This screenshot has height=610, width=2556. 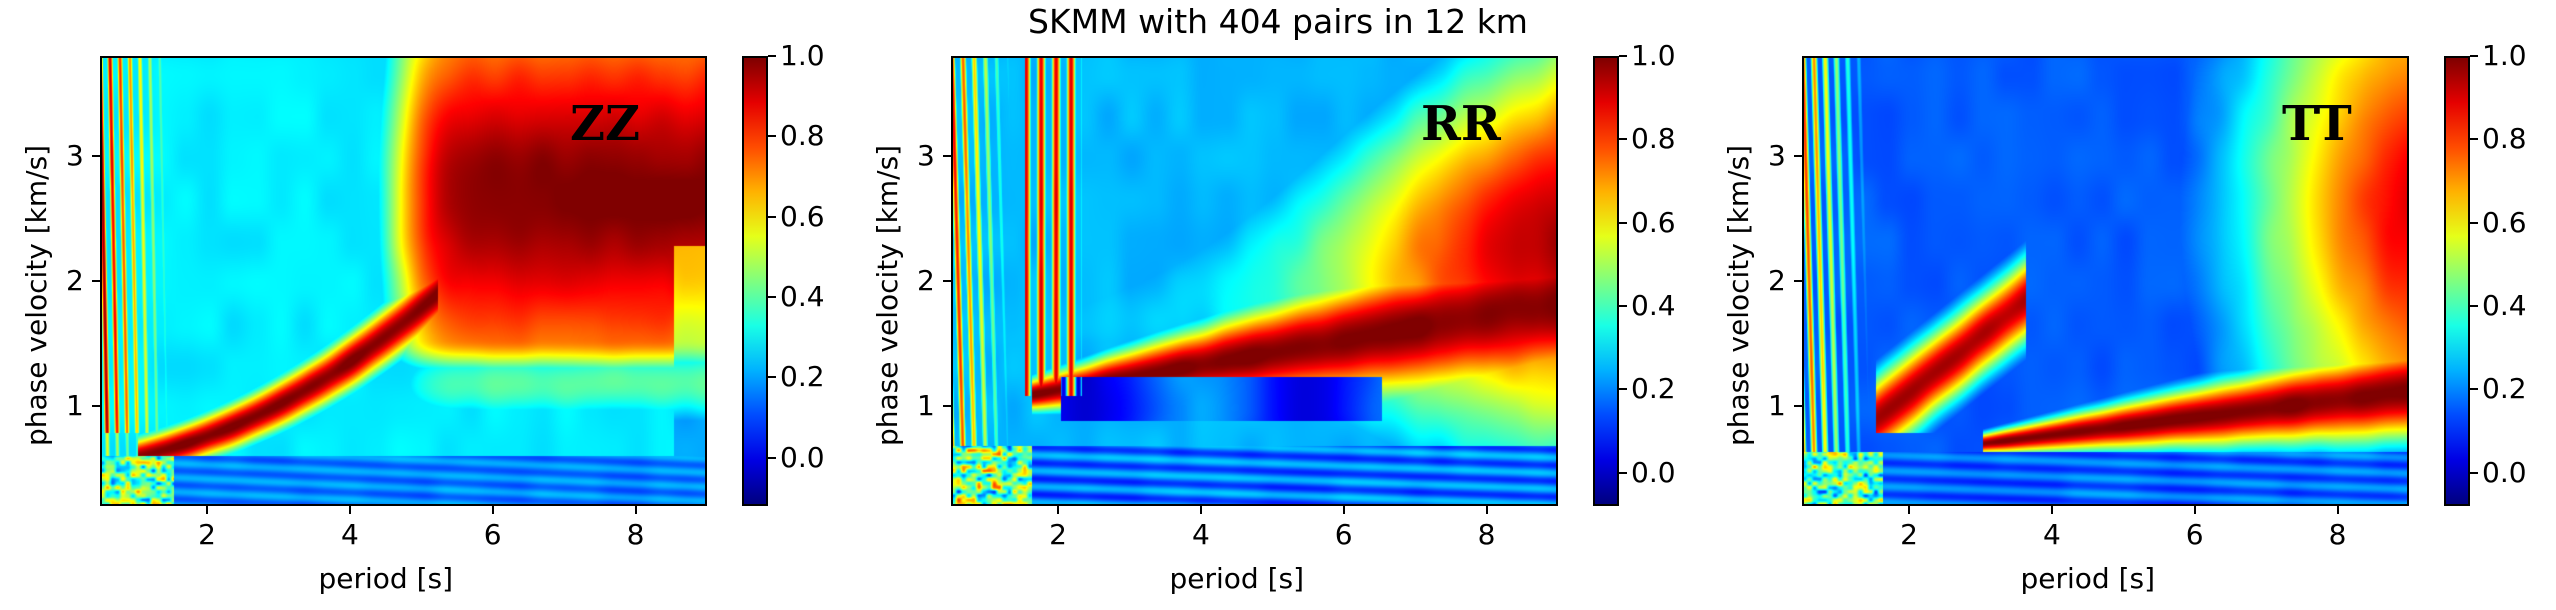 I want to click on panel-label: RR, so click(x=1461, y=124).